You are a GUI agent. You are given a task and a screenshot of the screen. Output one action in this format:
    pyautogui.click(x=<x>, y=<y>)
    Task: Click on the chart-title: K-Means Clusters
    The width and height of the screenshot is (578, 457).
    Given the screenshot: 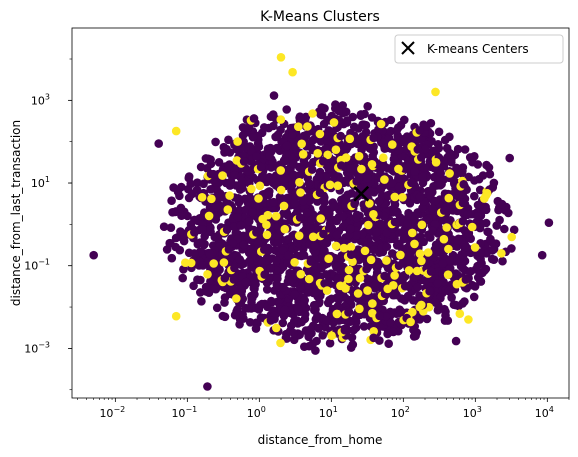 What is the action you would take?
    pyautogui.click(x=320, y=17)
    